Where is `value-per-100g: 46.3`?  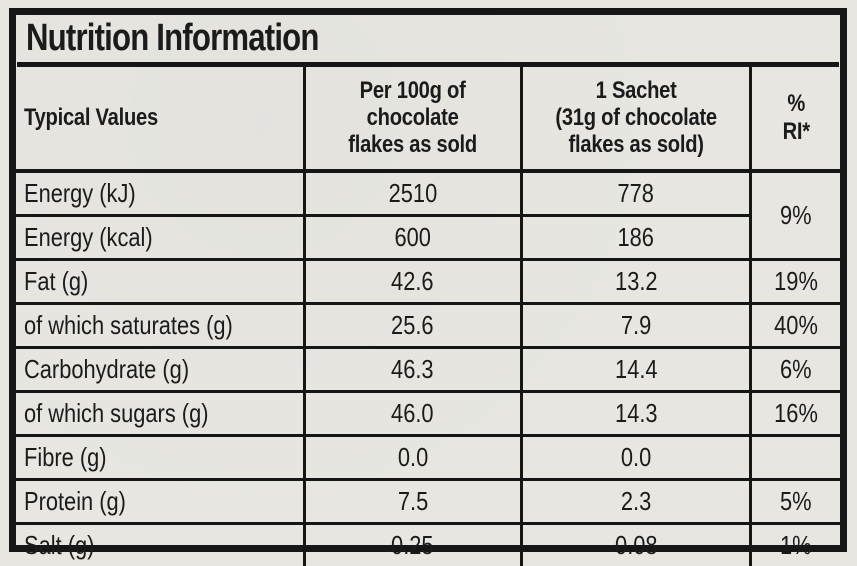 value-per-100g: 46.3 is located at coordinates (412, 370).